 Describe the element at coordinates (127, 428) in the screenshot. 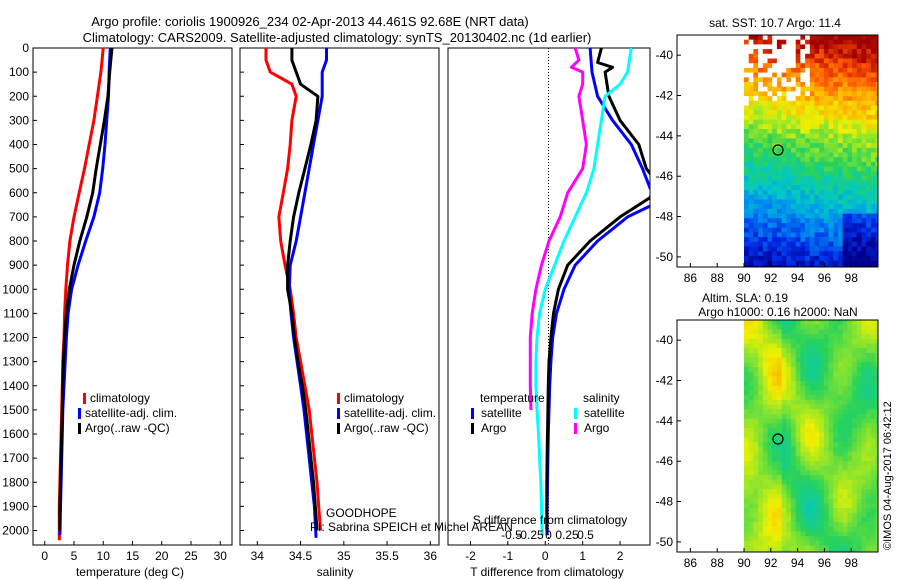

I see `legend-label-argo: Argo(..raw -QC)` at that location.